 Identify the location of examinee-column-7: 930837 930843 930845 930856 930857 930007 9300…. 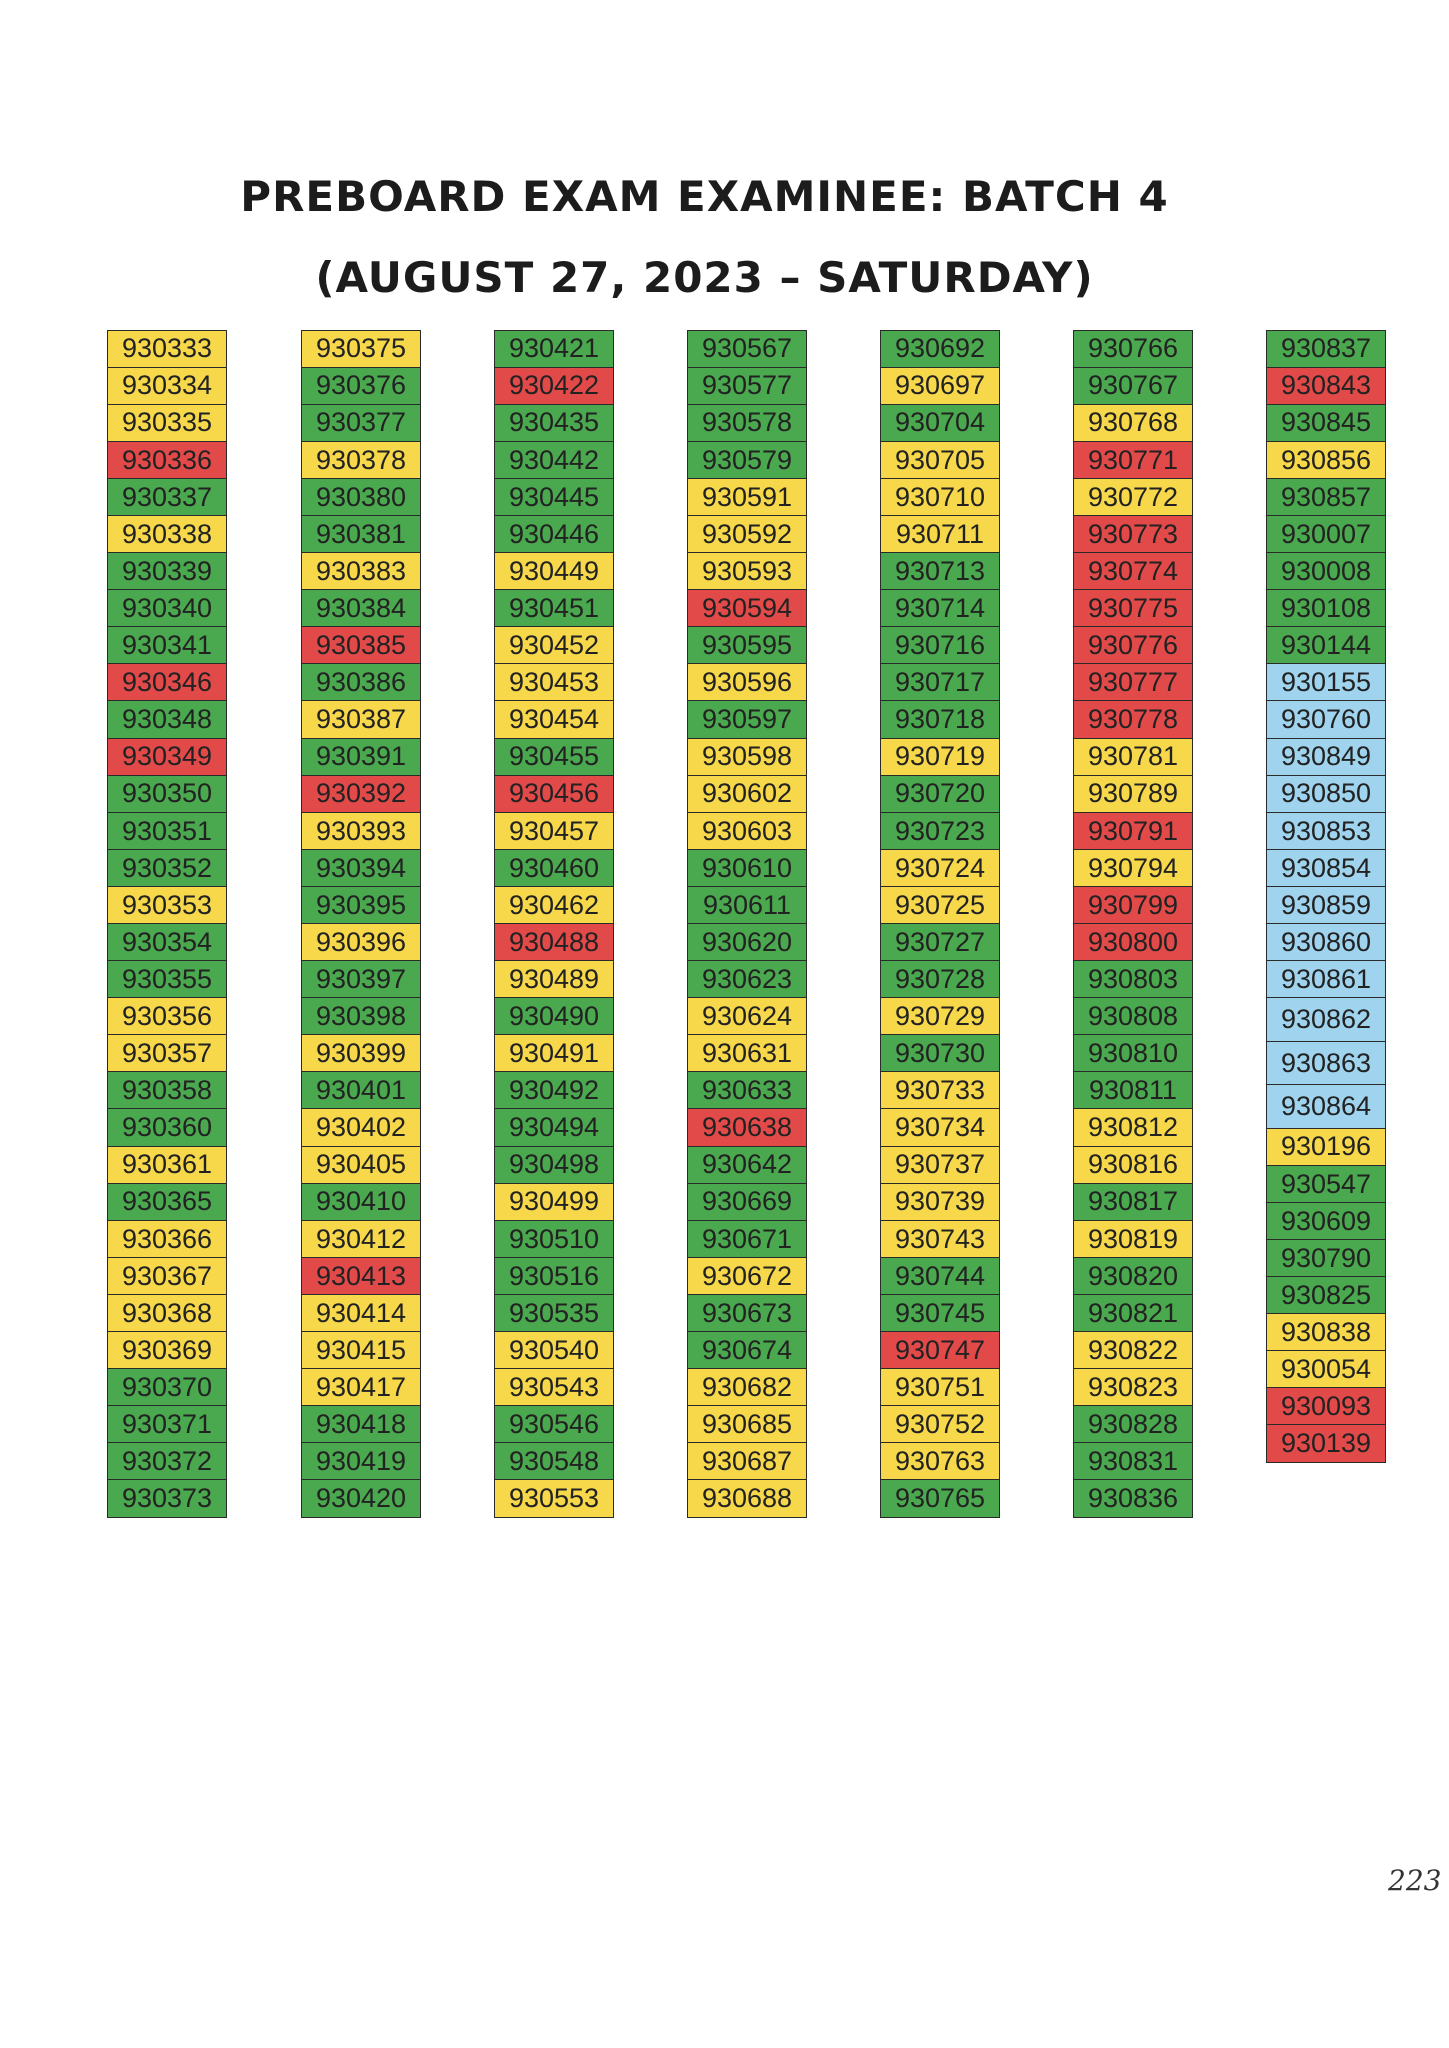
(1326, 896).